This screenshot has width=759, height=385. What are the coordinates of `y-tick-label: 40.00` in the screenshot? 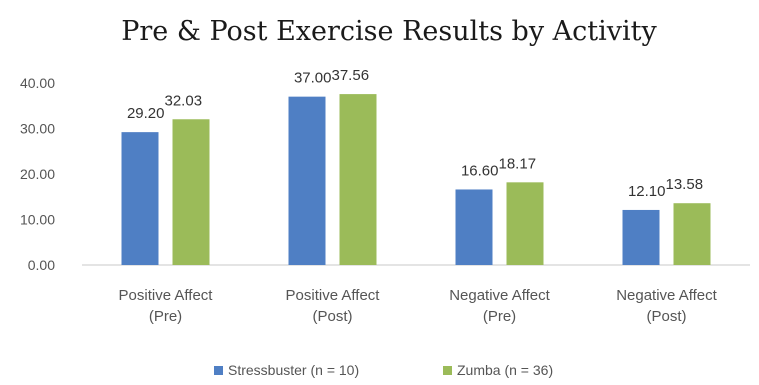 It's located at (37, 83).